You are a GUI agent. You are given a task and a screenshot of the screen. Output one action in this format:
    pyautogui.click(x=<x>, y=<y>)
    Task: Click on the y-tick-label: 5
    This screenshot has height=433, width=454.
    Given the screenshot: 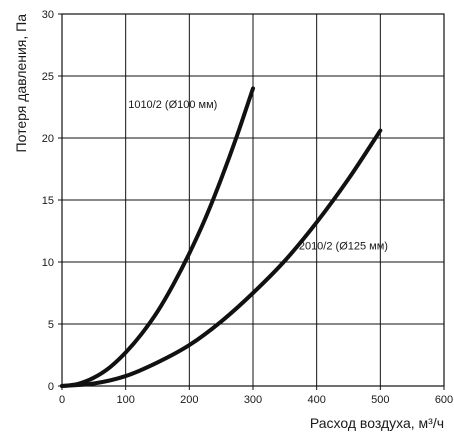 What is the action you would take?
    pyautogui.click(x=51, y=325)
    